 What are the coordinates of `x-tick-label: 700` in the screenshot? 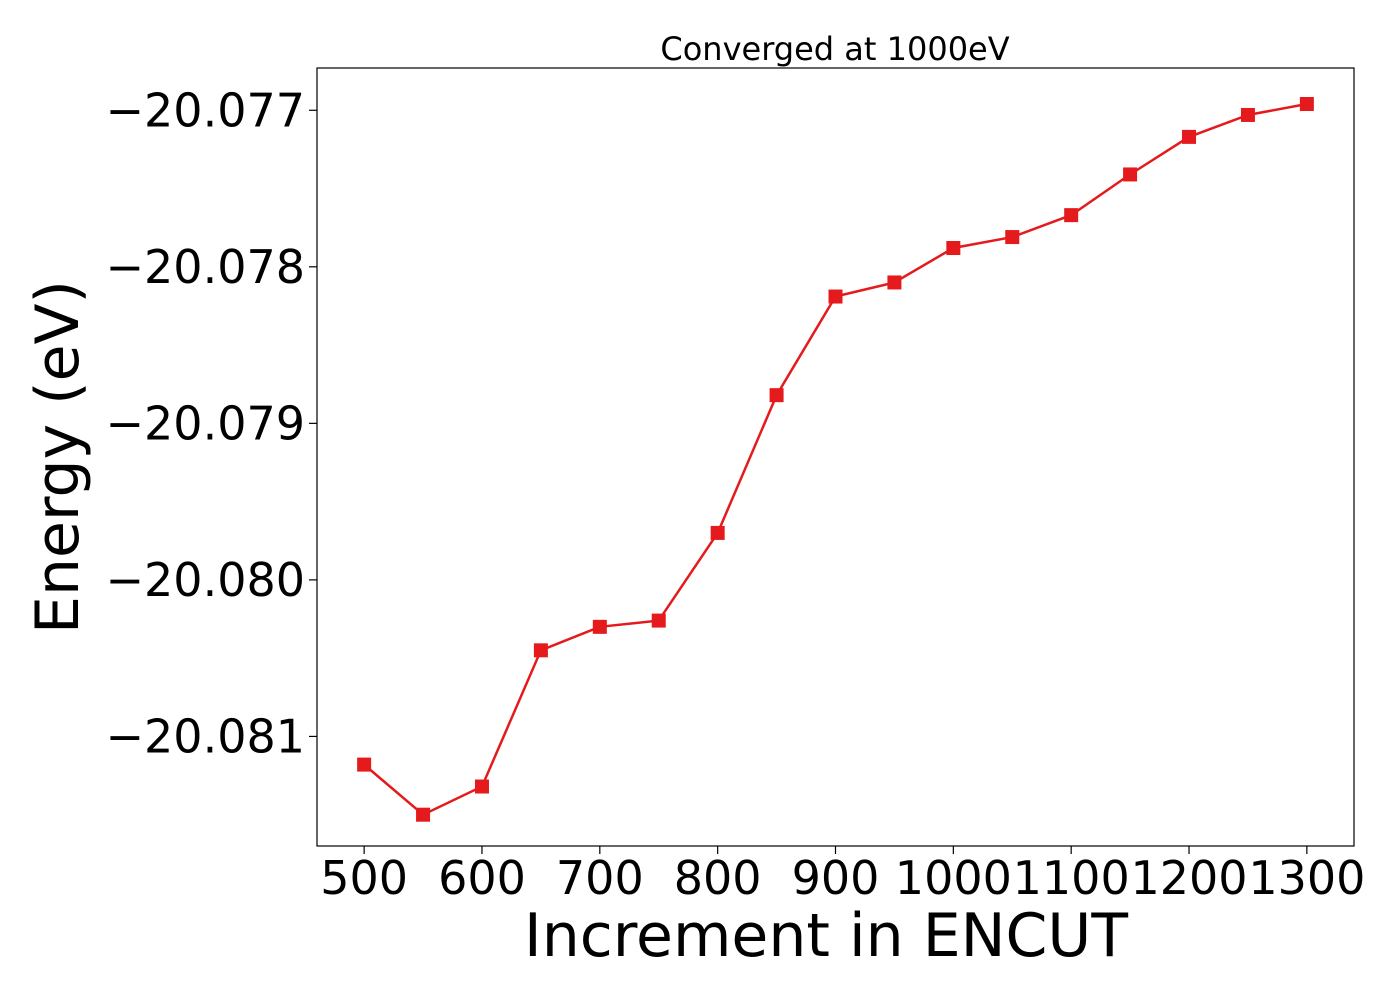 It's located at (600, 878).